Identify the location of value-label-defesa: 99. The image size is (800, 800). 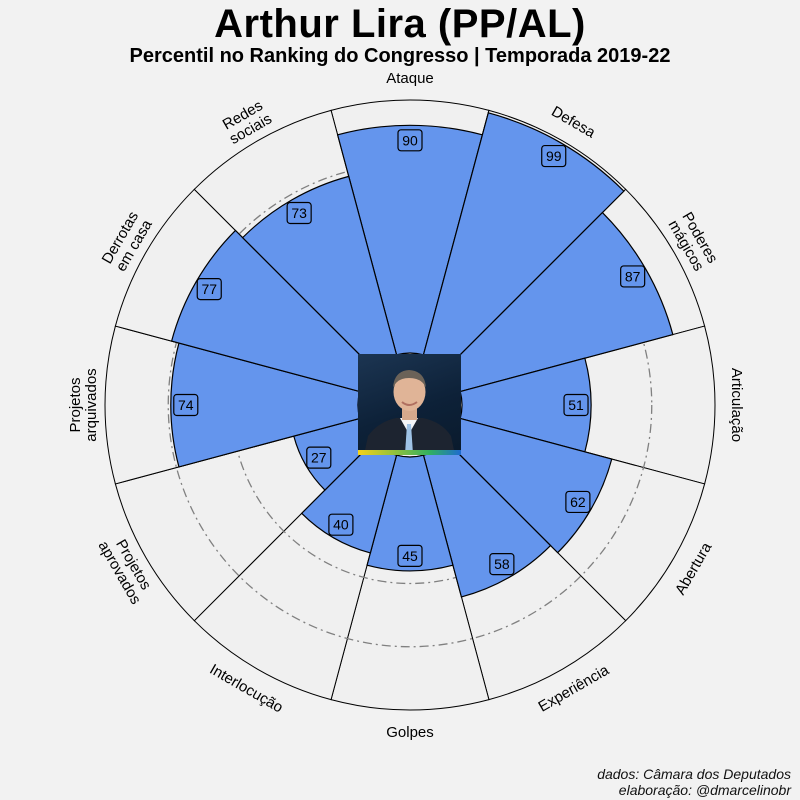
(554, 156).